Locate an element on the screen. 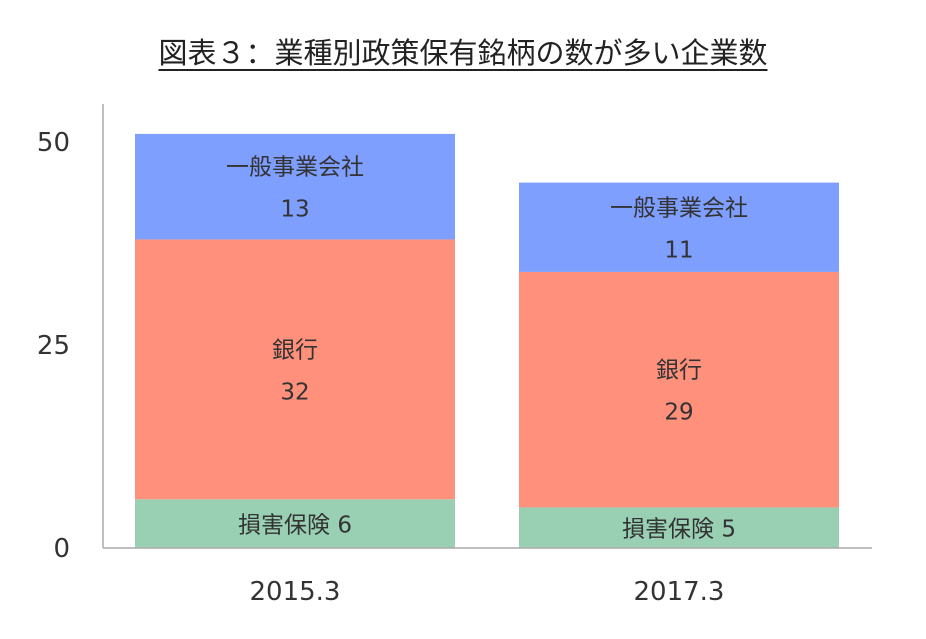 The width and height of the screenshot is (926, 639). data-label-1-0: 損害保険 5 is located at coordinates (679, 530).